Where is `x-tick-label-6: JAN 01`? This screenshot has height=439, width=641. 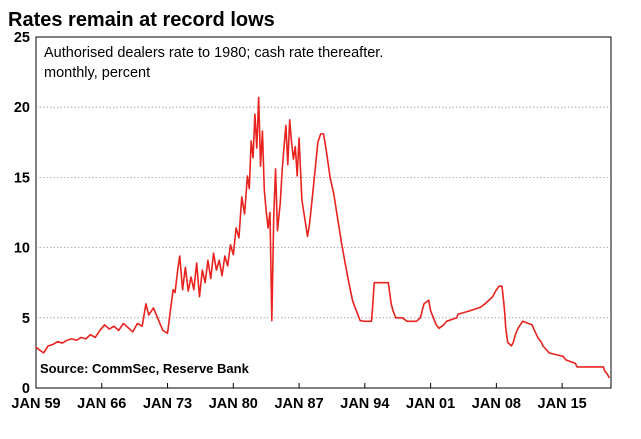 x-tick-label-6: JAN 01 is located at coordinates (430, 404).